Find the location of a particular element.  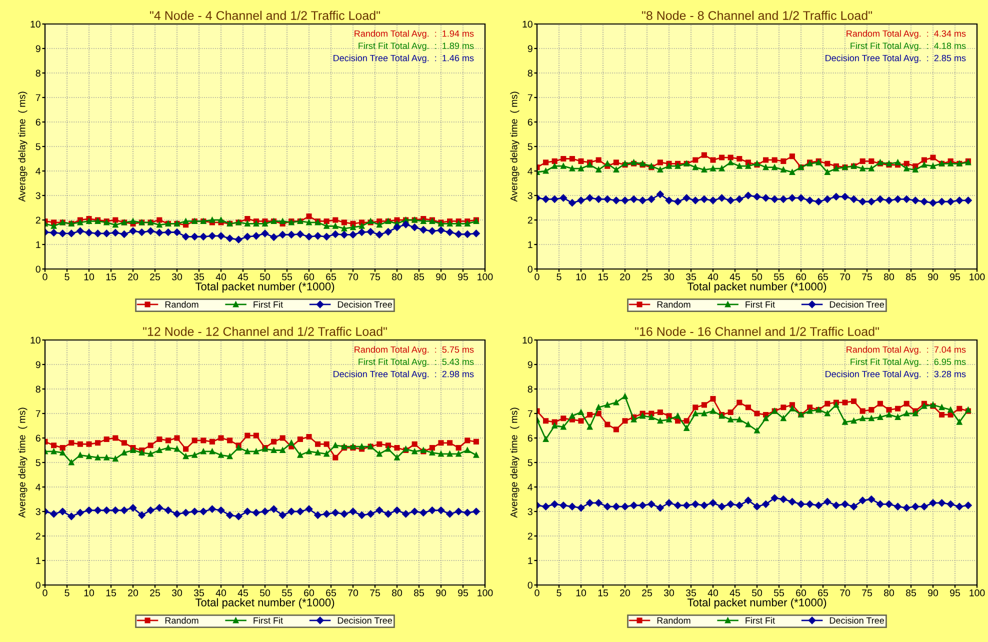

annotation: Decision Tree Total Avg. : 1.46 ms is located at coordinates (404, 59).